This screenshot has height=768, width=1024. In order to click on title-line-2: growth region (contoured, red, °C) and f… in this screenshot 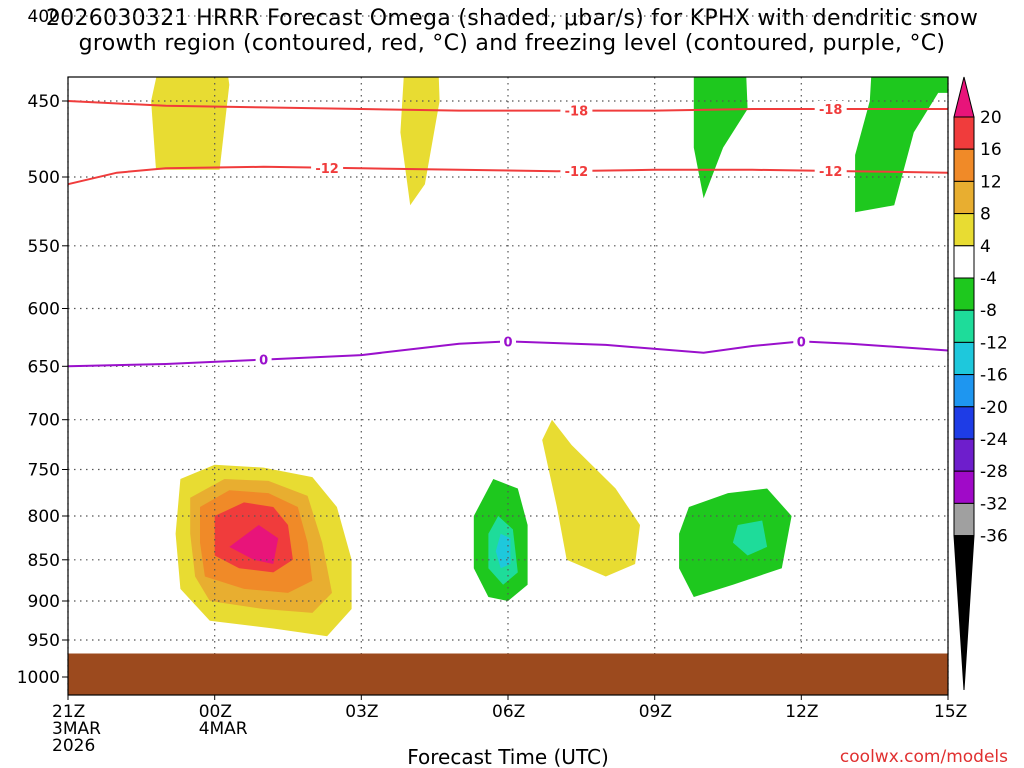, I will do `click(512, 43)`.